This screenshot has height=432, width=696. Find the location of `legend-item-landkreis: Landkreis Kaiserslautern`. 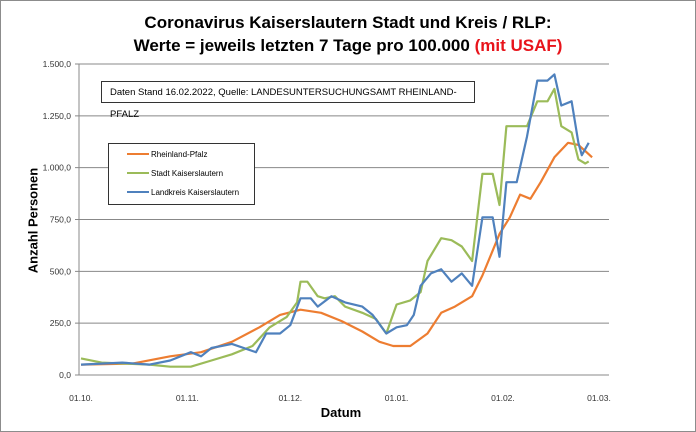

legend-item-landkreis: Landkreis Kaiserslautern is located at coordinates (183, 192).